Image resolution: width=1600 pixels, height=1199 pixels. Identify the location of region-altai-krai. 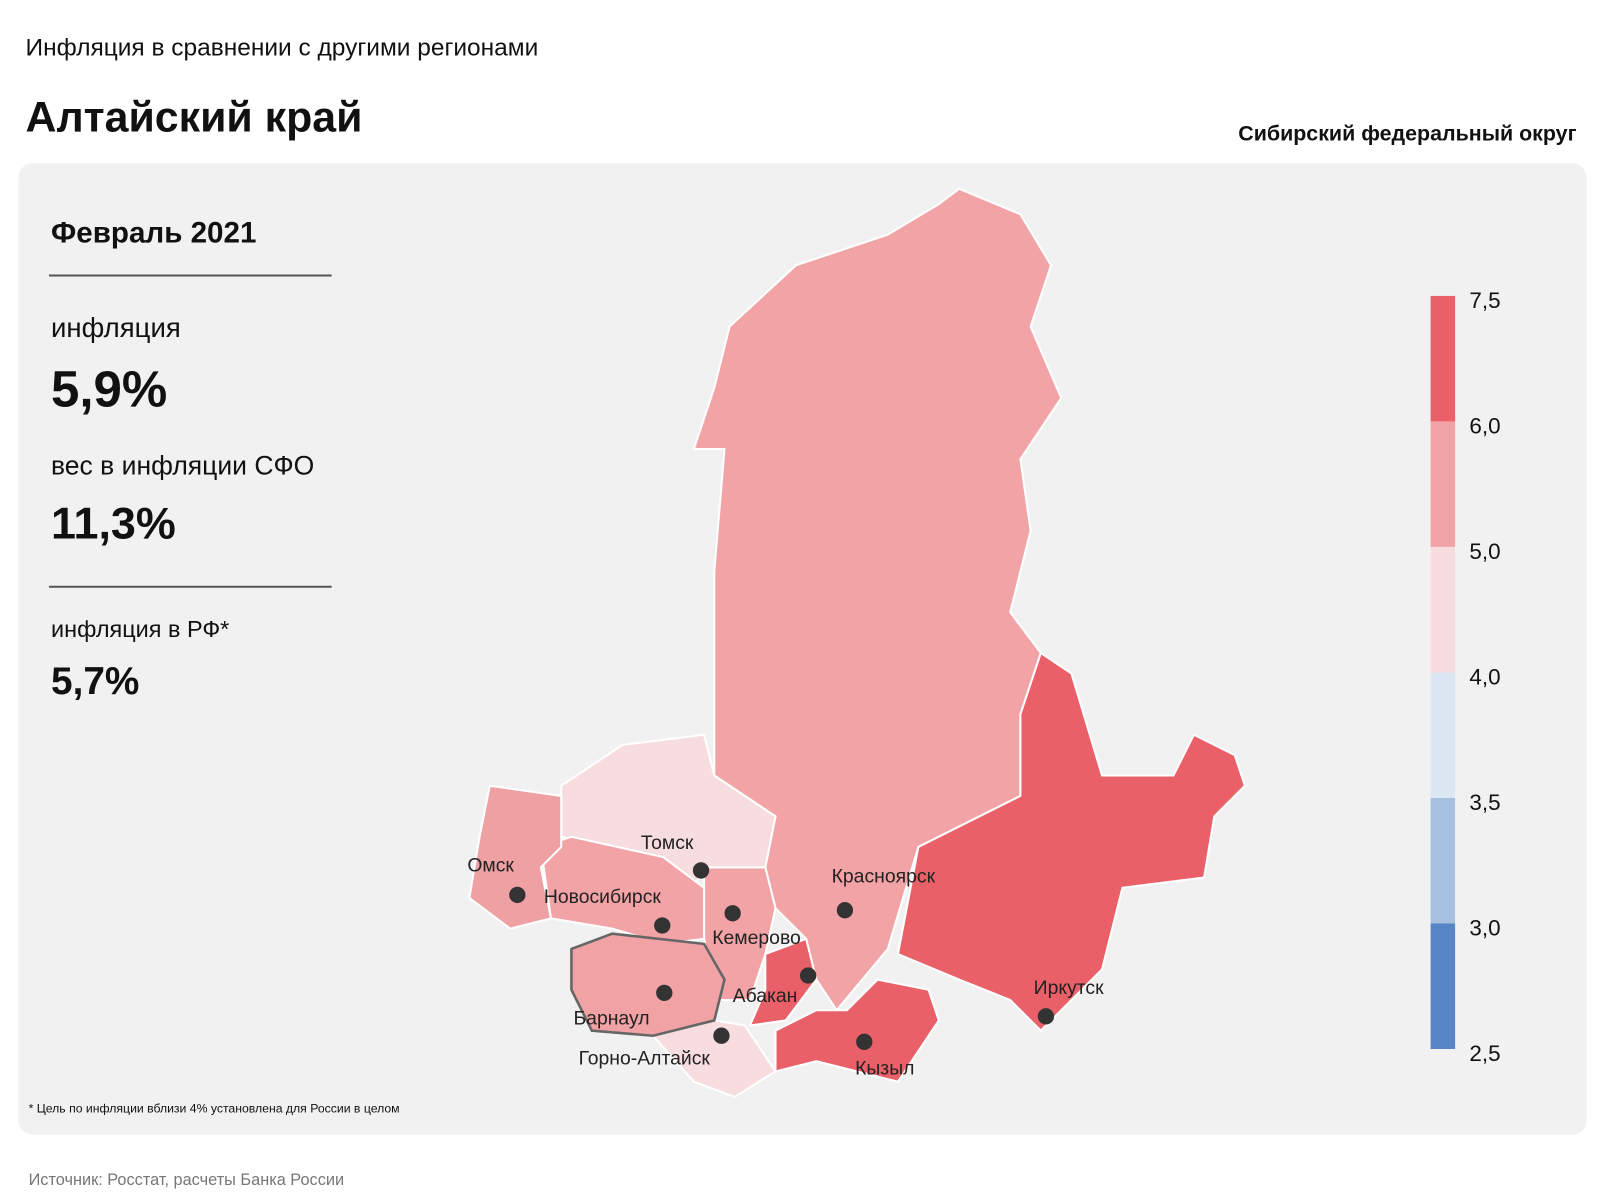
(648, 985).